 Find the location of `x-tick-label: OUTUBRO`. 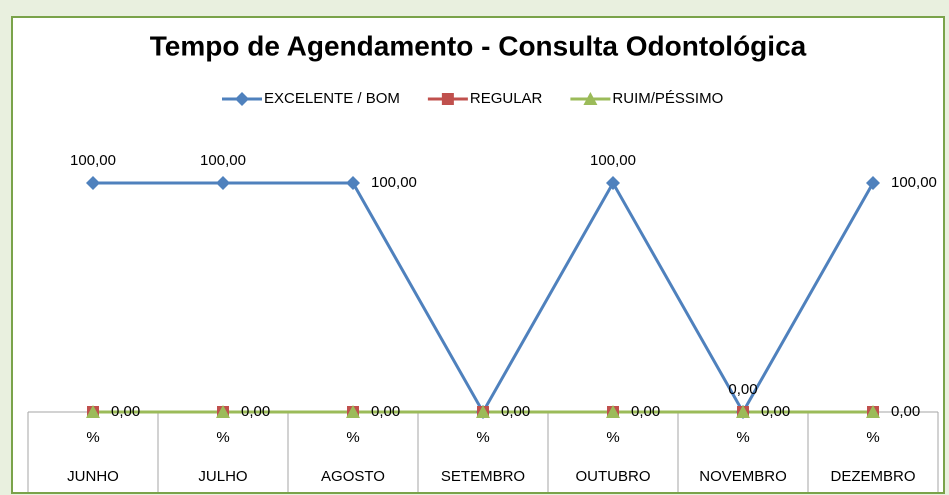

x-tick-label: OUTUBRO is located at coordinates (613, 476).